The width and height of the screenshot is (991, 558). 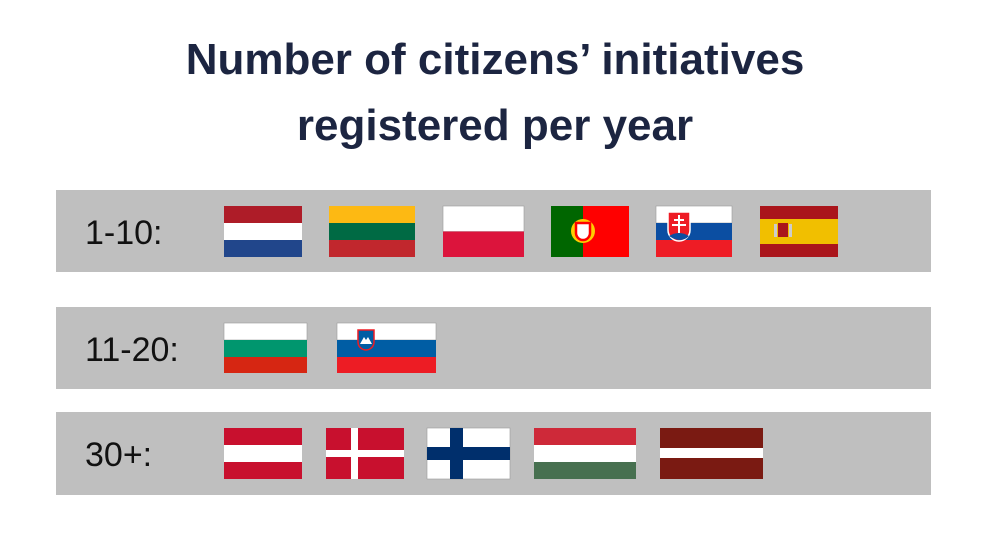 I want to click on flag-at, so click(x=263, y=453).